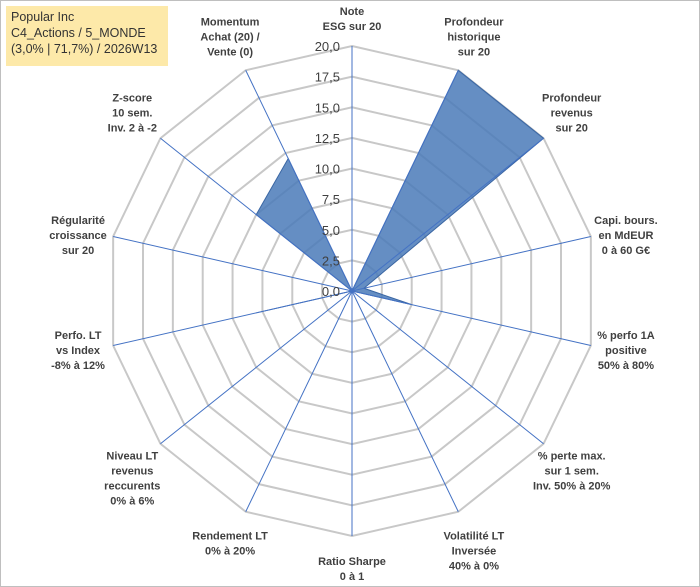 This screenshot has width=700, height=587. What do you see at coordinates (132, 501) in the screenshot?
I see `axis-label-line: 0% à 6%` at bounding box center [132, 501].